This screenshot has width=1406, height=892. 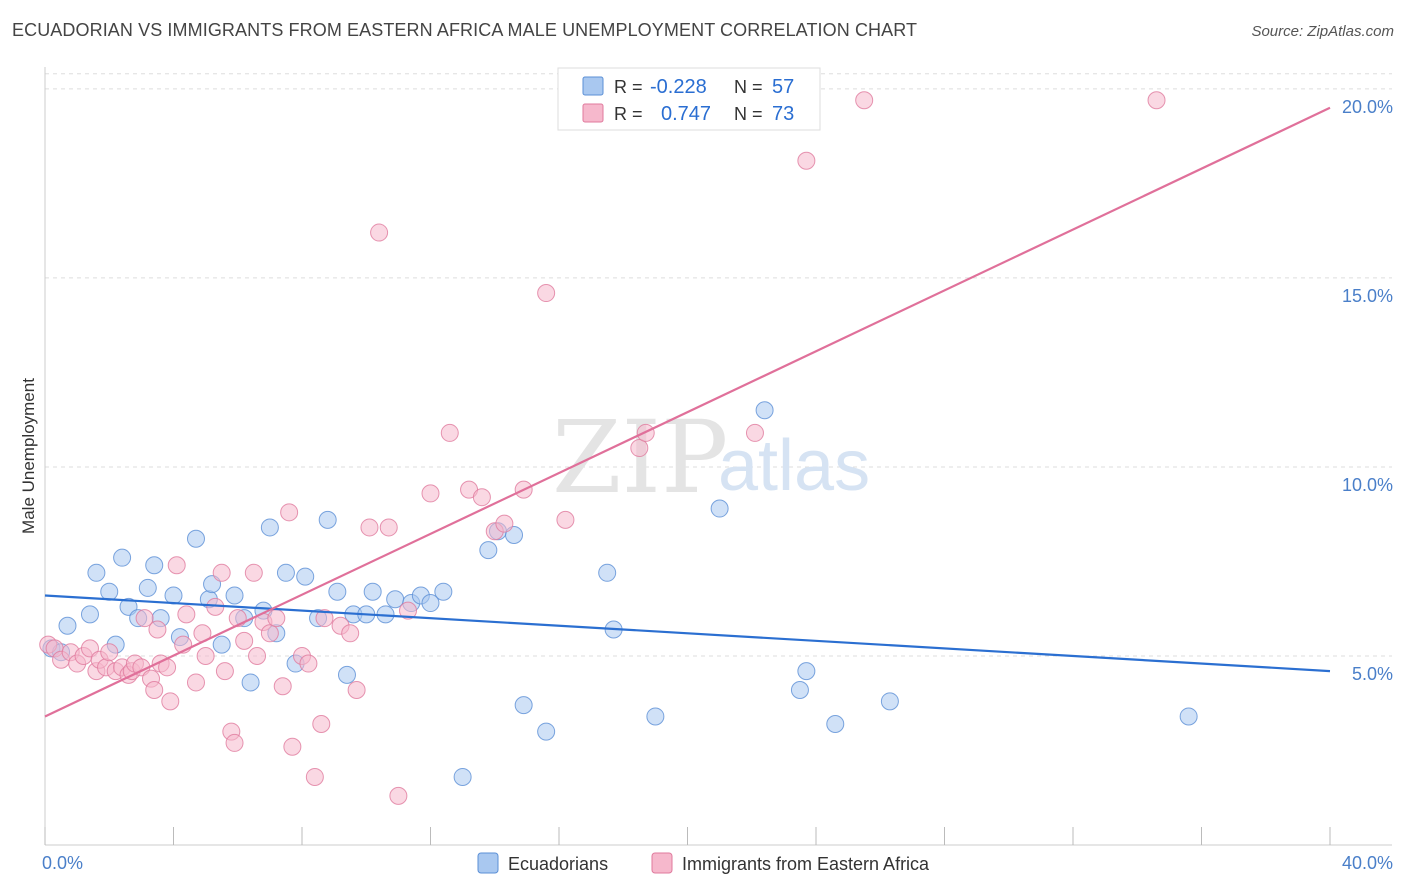 I want to click on y-tick-label-1: 10.0%, so click(x=1367, y=485).